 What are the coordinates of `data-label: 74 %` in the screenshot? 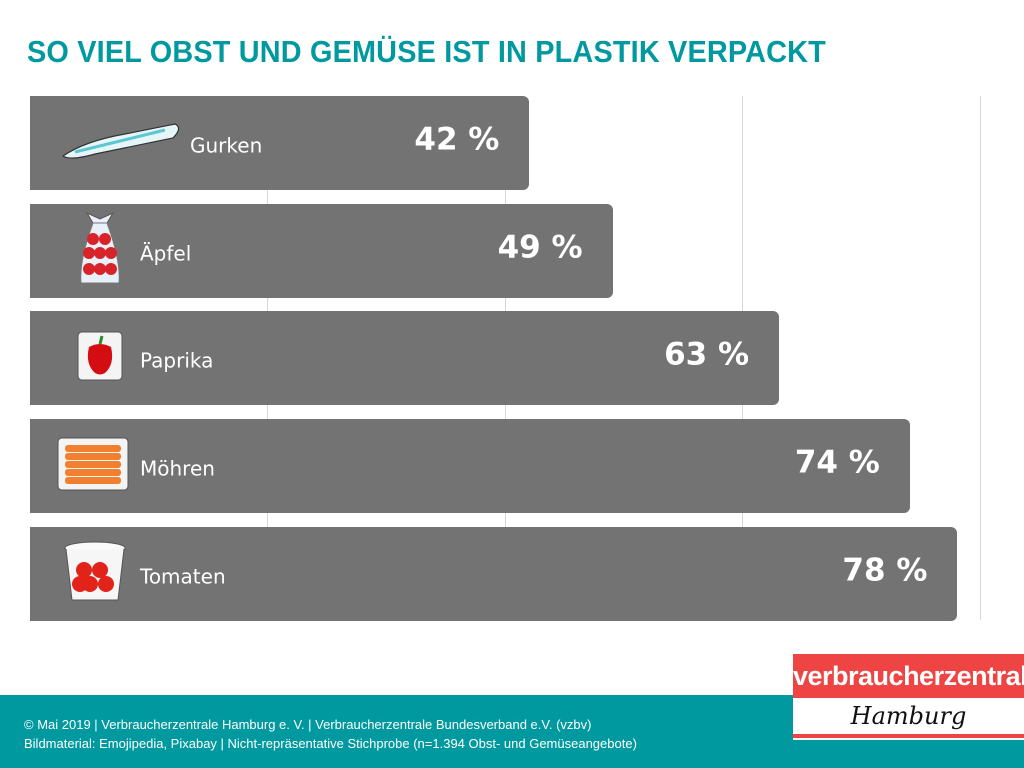 It's located at (837, 462).